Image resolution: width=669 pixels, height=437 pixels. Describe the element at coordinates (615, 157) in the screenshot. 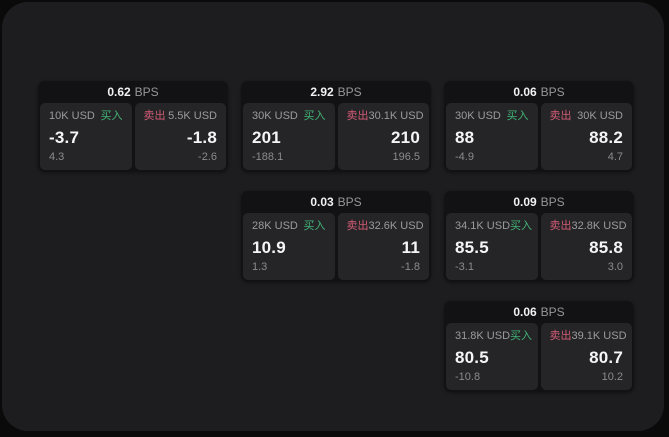

I see `sell-delta: 4.7` at that location.